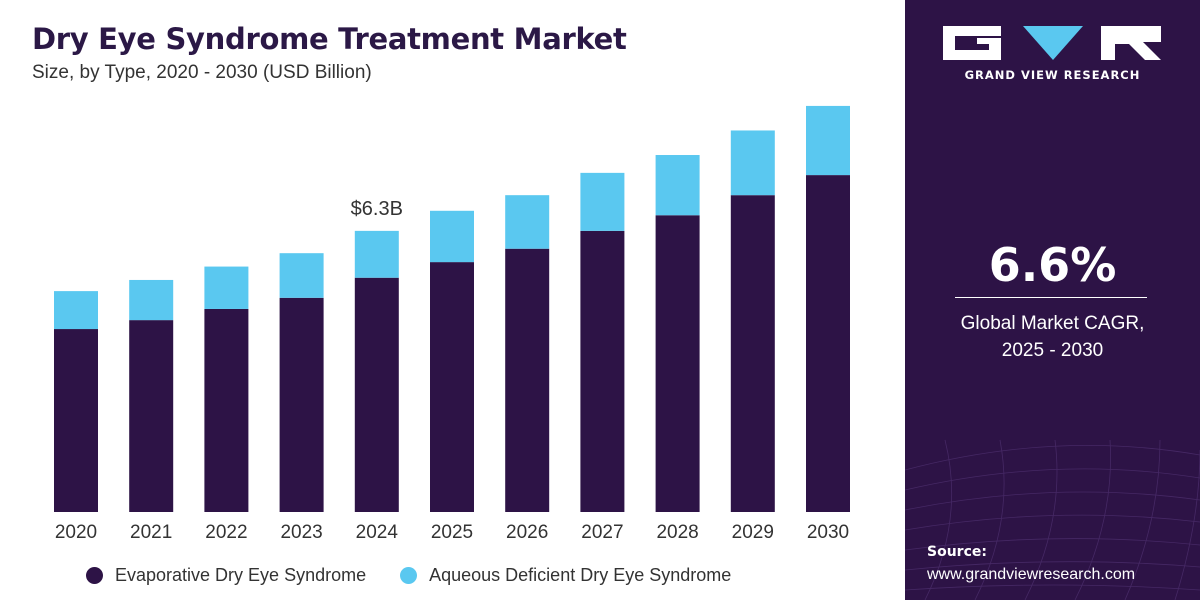  I want to click on bar-aqueous-2022, so click(226, 287).